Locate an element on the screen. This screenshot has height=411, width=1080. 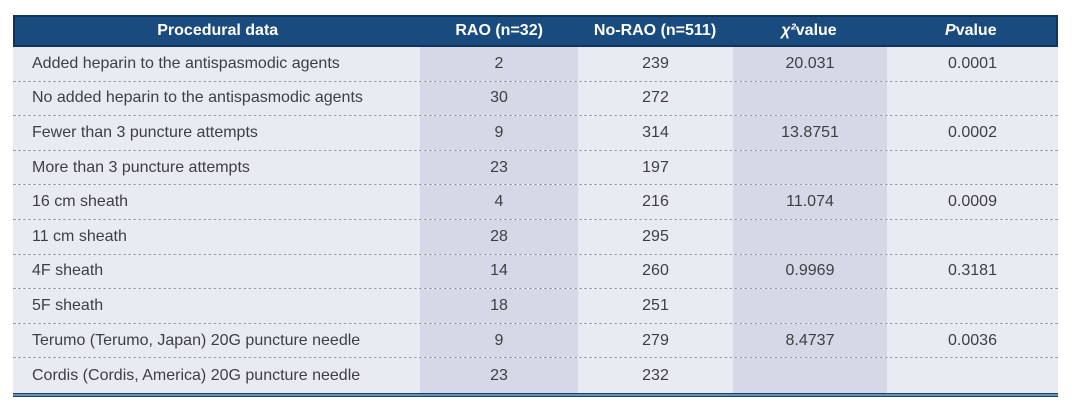
no-rao-value: 239 is located at coordinates (655, 64).